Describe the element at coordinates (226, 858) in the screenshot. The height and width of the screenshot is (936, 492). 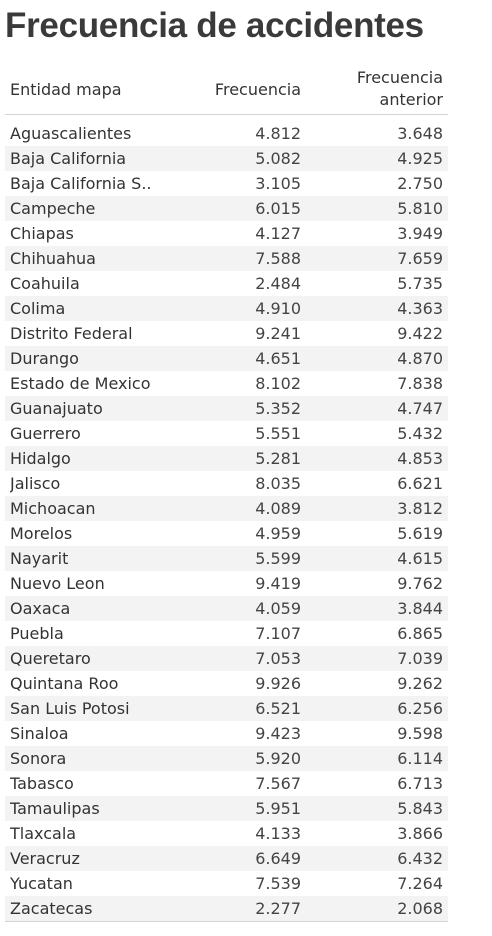
I see `table-row: Veracruz 6.649 6.432` at that location.